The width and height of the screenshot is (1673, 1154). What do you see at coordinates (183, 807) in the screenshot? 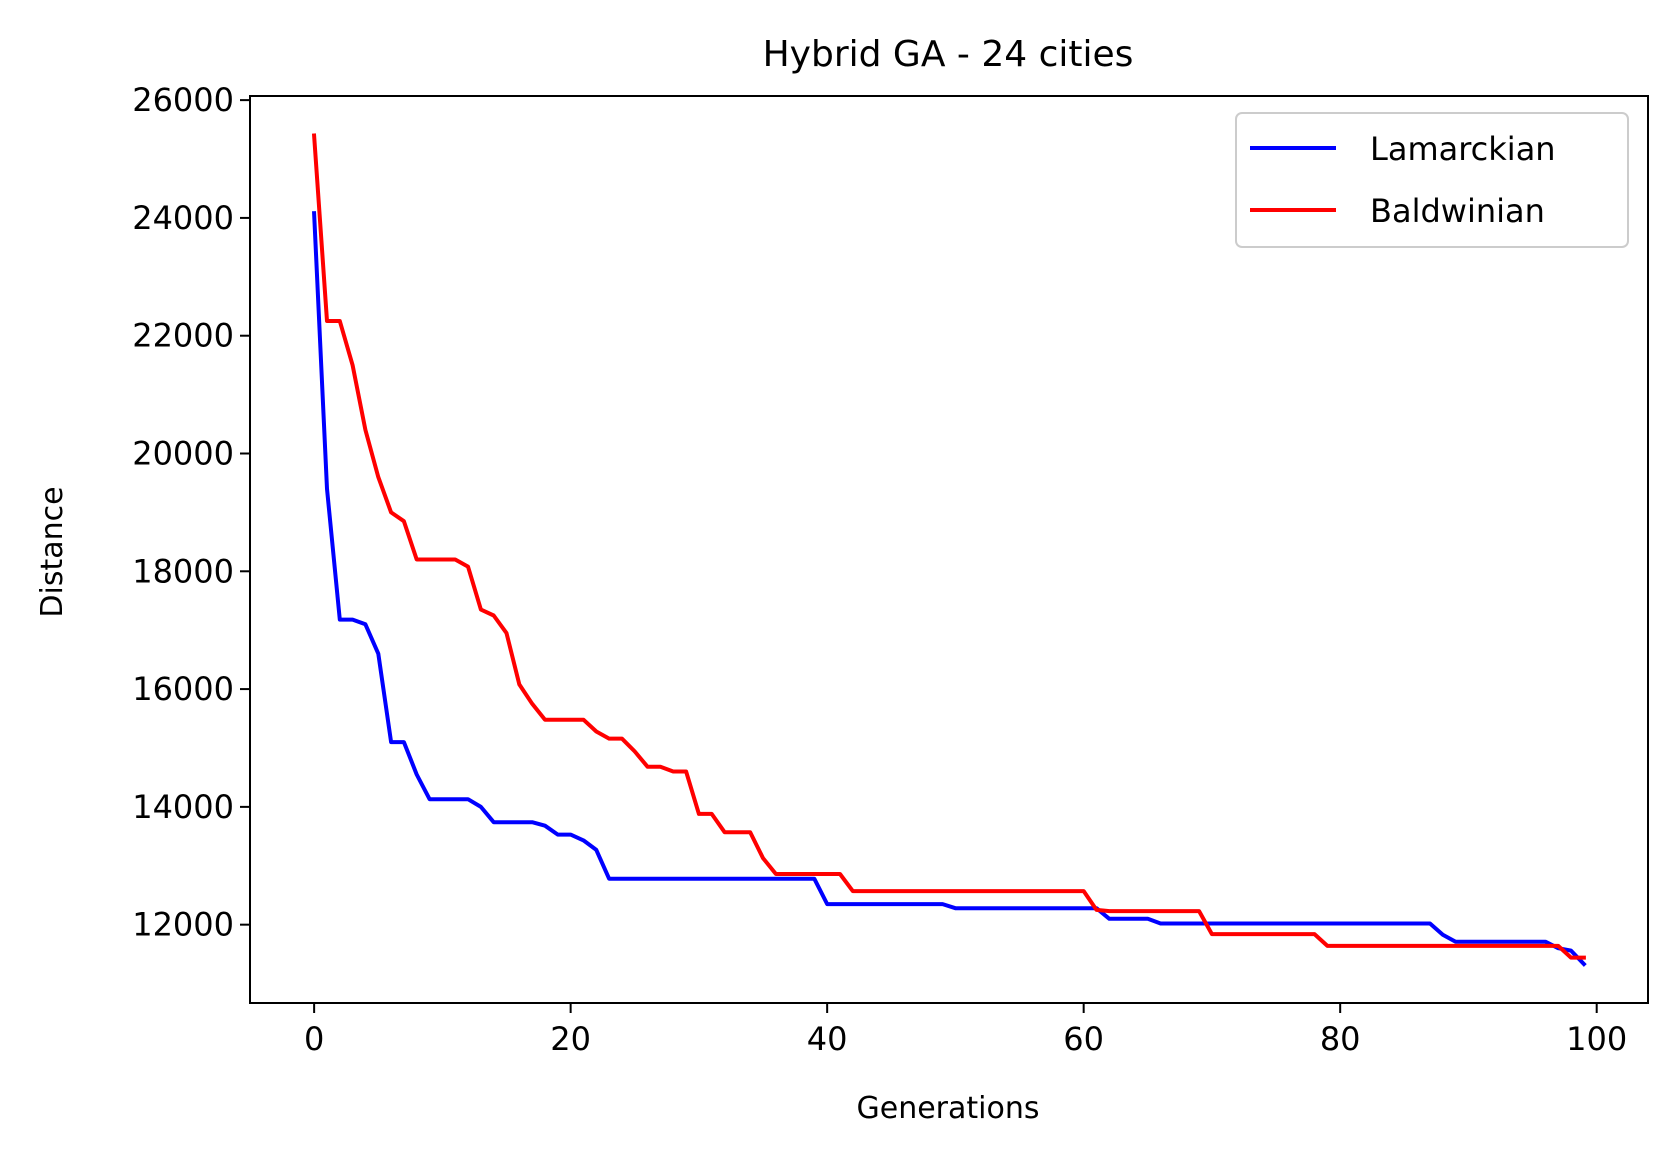
I see `y-tick-label: 14000` at bounding box center [183, 807].